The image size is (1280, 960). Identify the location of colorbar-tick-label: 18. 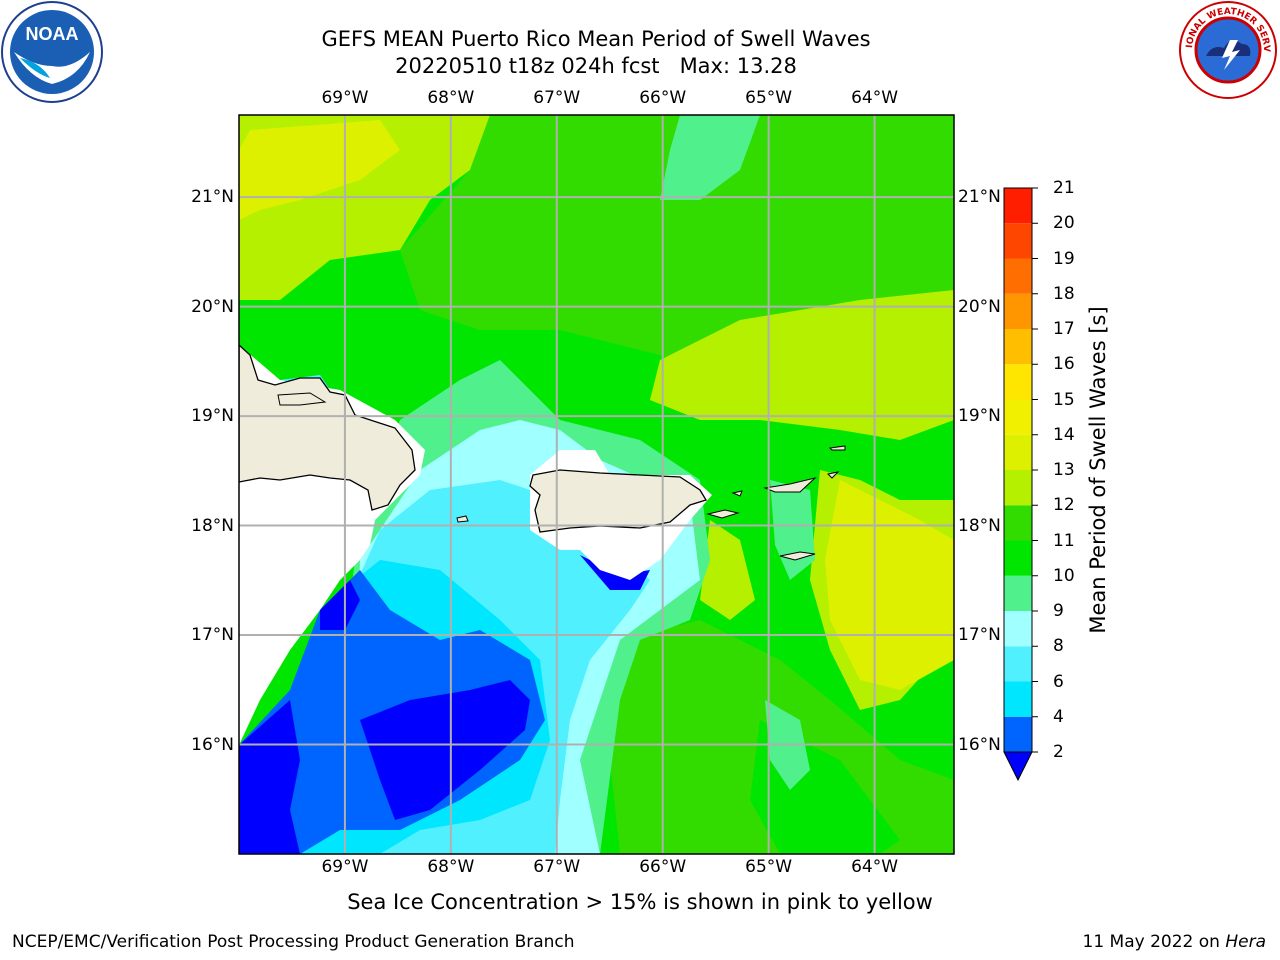
(1064, 293).